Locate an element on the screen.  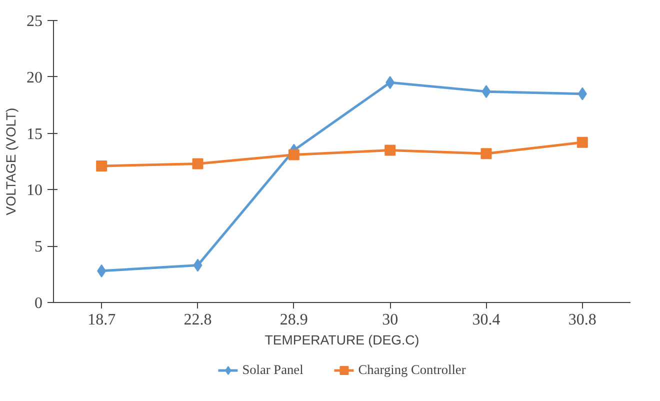
y-tick-label: 20 is located at coordinates (34, 77).